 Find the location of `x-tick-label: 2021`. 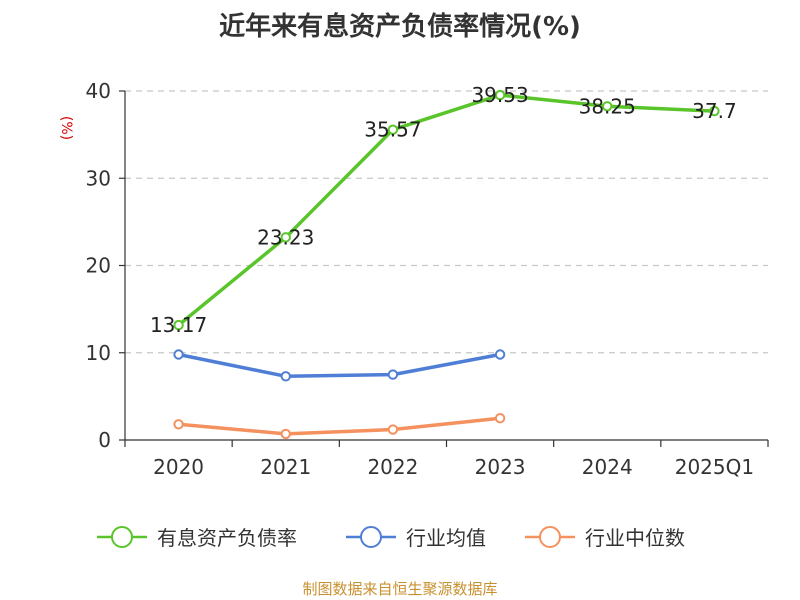

x-tick-label: 2021 is located at coordinates (285, 467).